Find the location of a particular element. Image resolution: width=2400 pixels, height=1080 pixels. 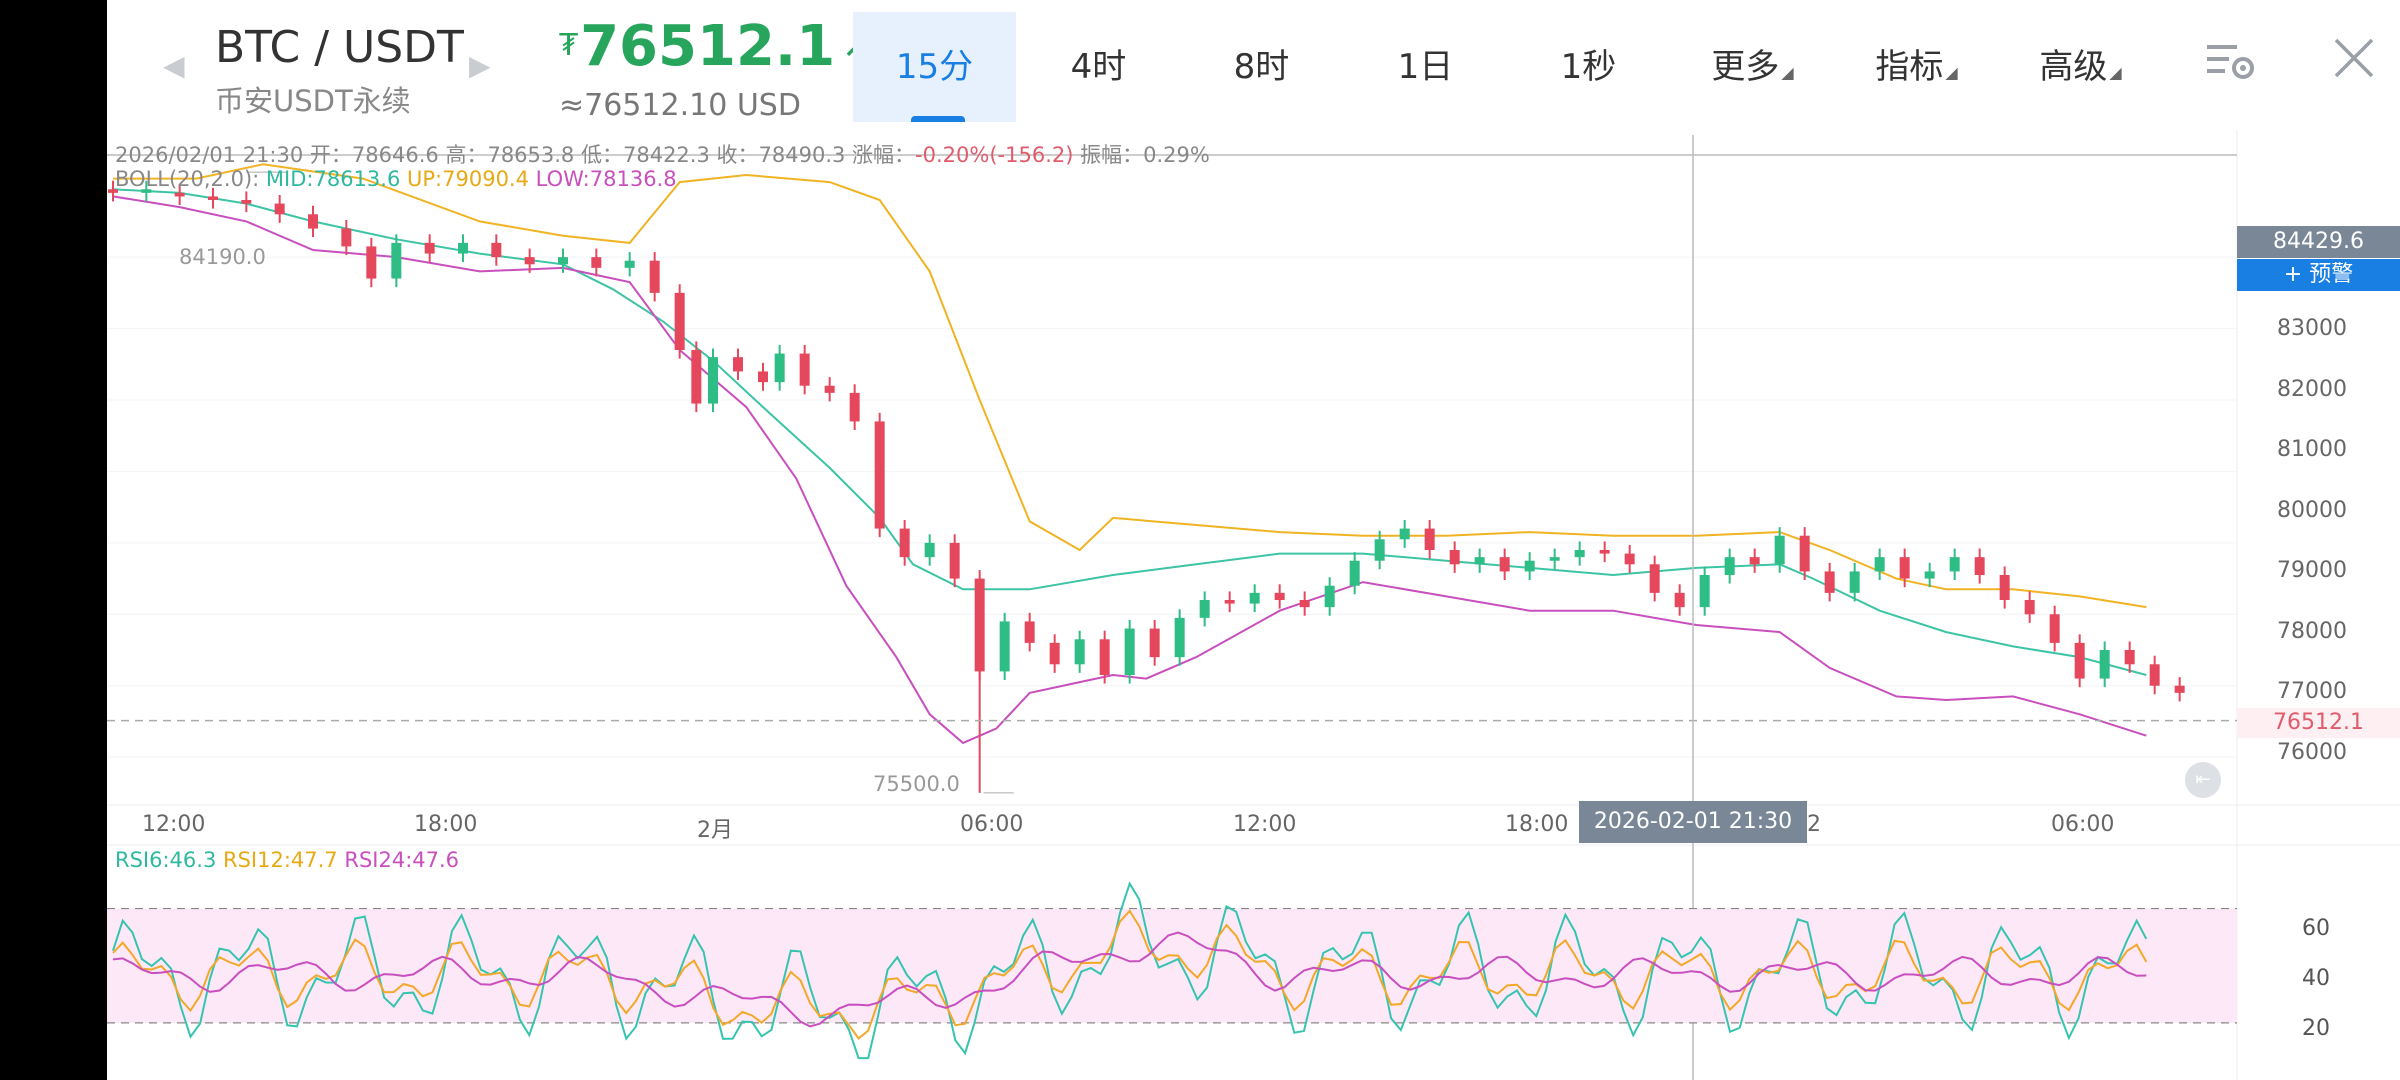

crosshair-price-badge: 84429.6 is located at coordinates (2318, 242).